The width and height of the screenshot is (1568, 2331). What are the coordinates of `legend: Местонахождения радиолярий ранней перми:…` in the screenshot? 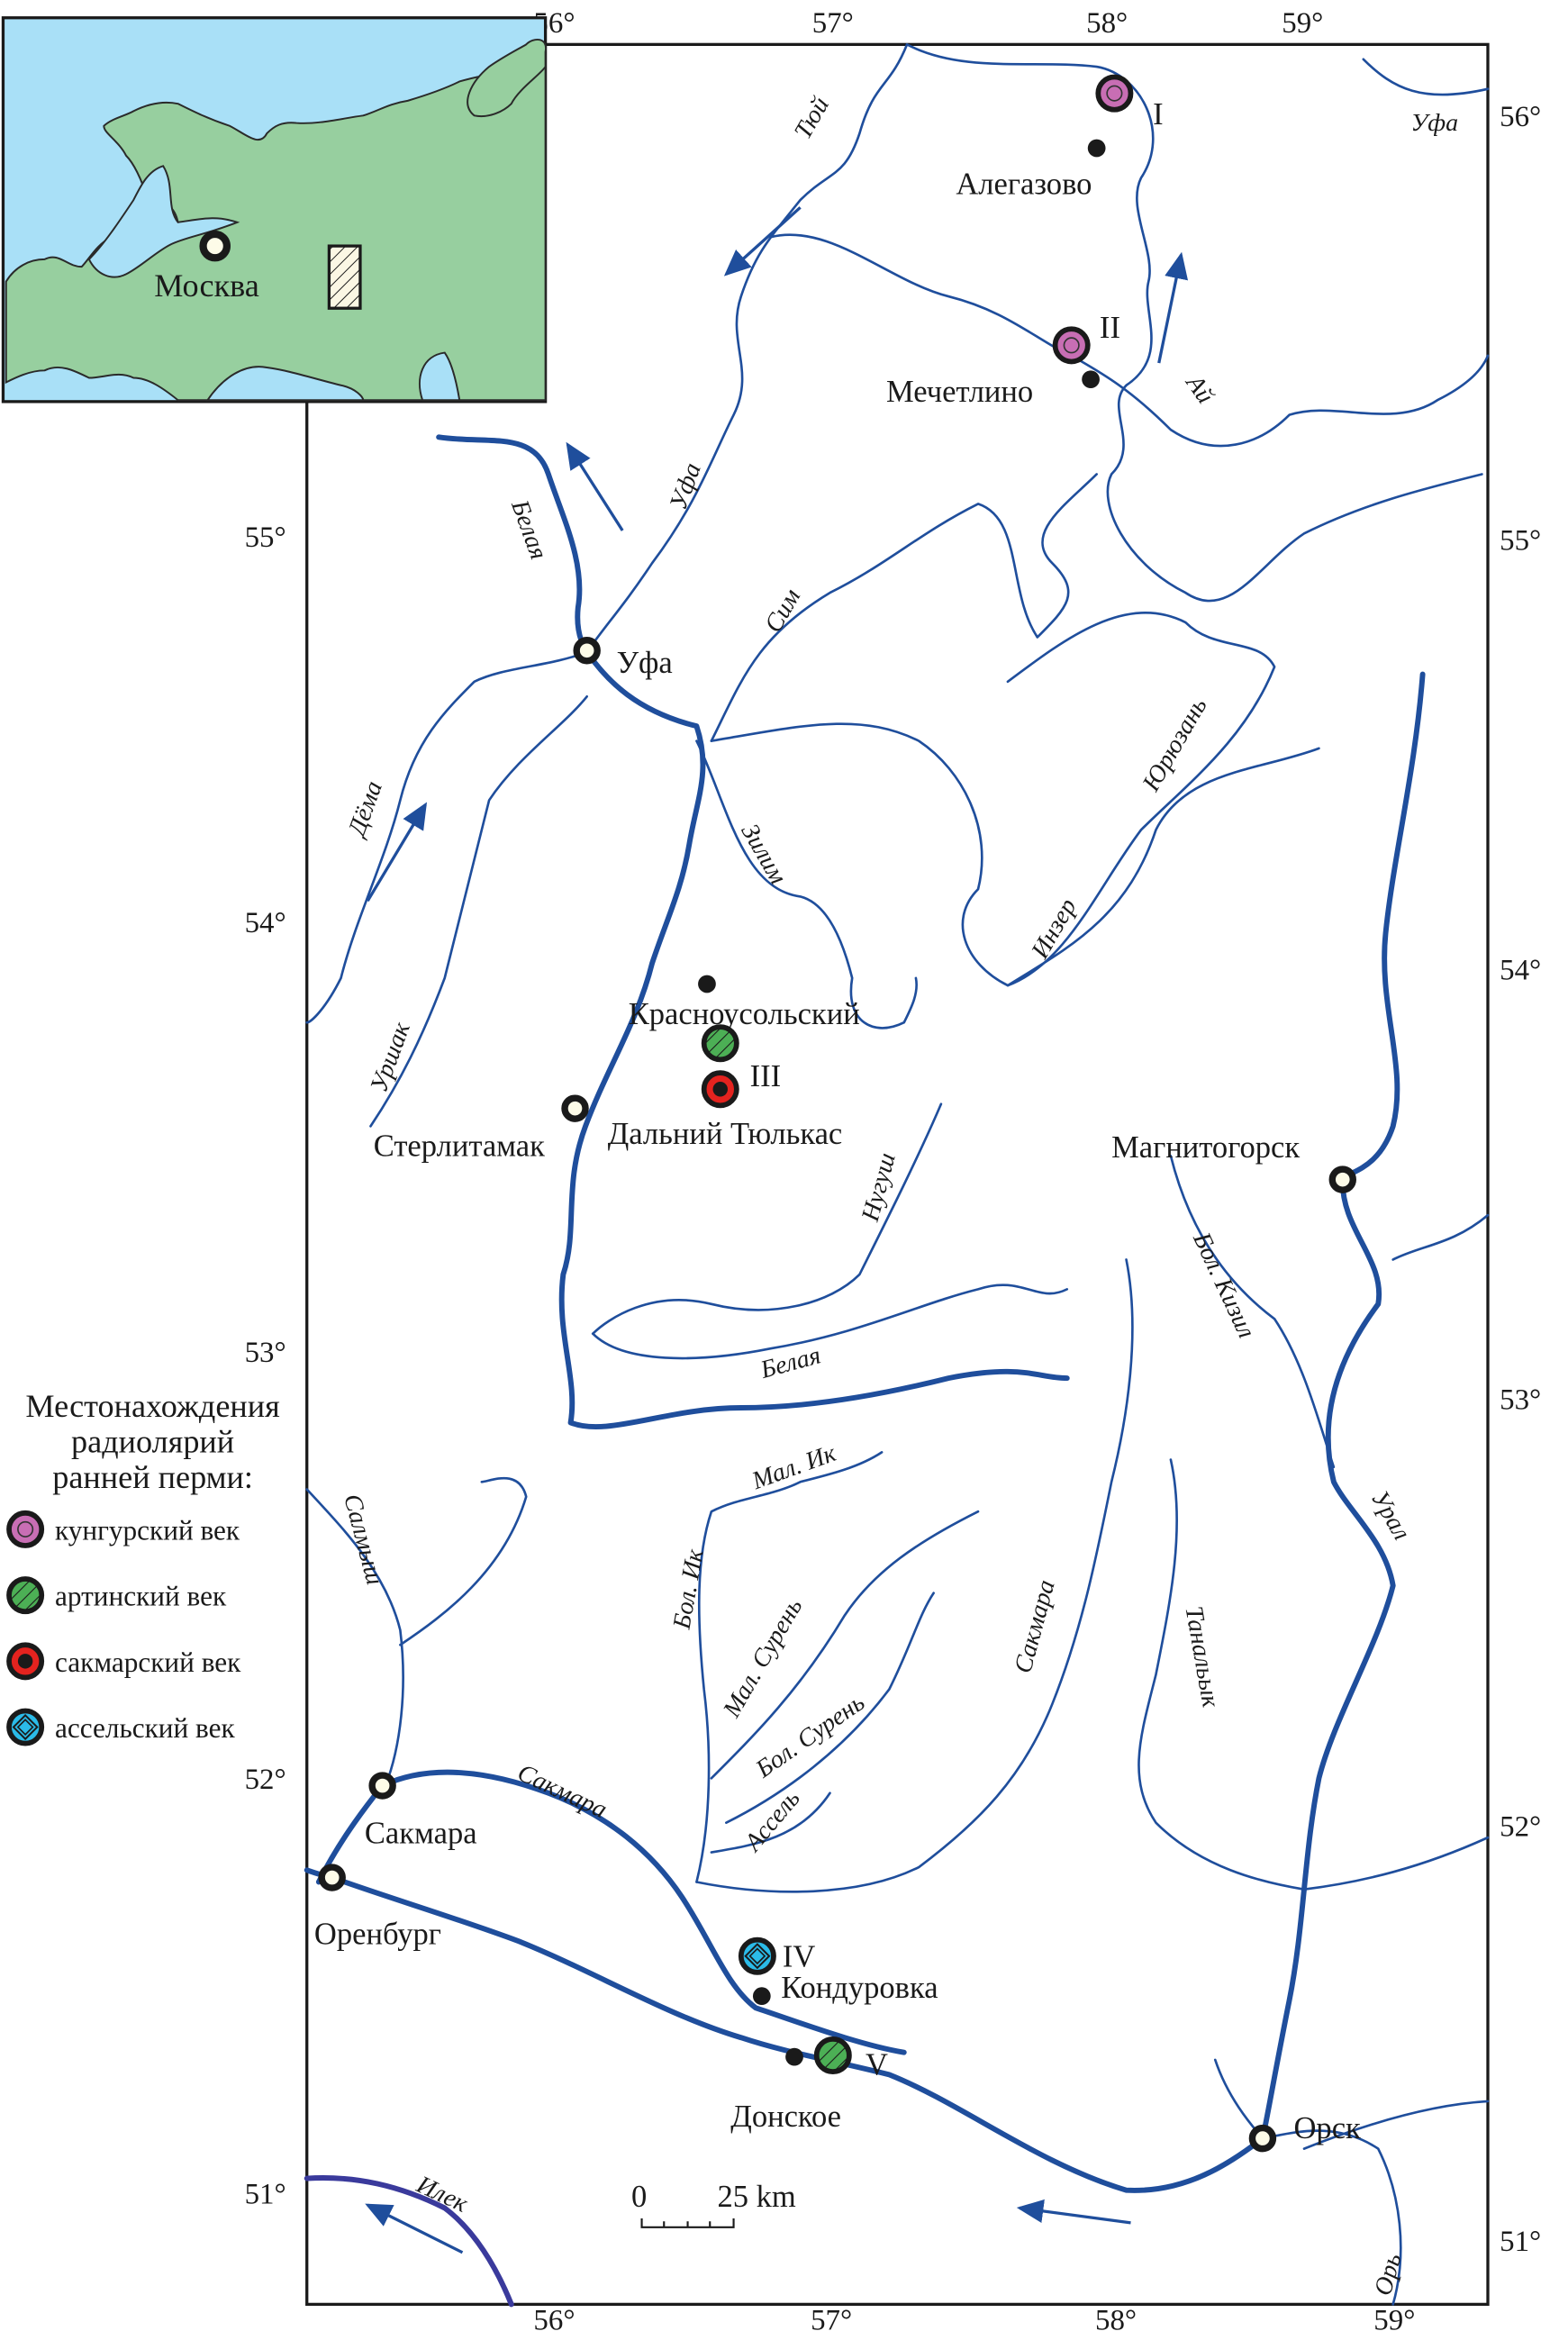 It's located at (143, 1567).